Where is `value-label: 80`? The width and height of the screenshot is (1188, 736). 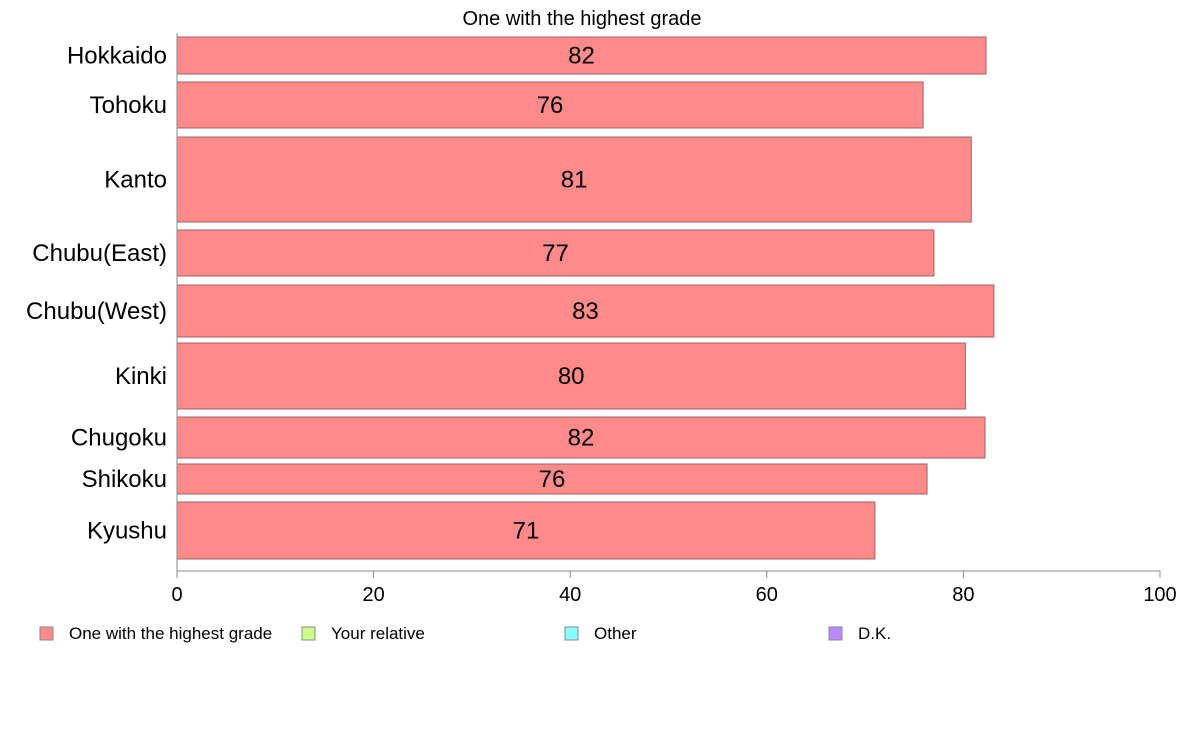 value-label: 80 is located at coordinates (571, 376).